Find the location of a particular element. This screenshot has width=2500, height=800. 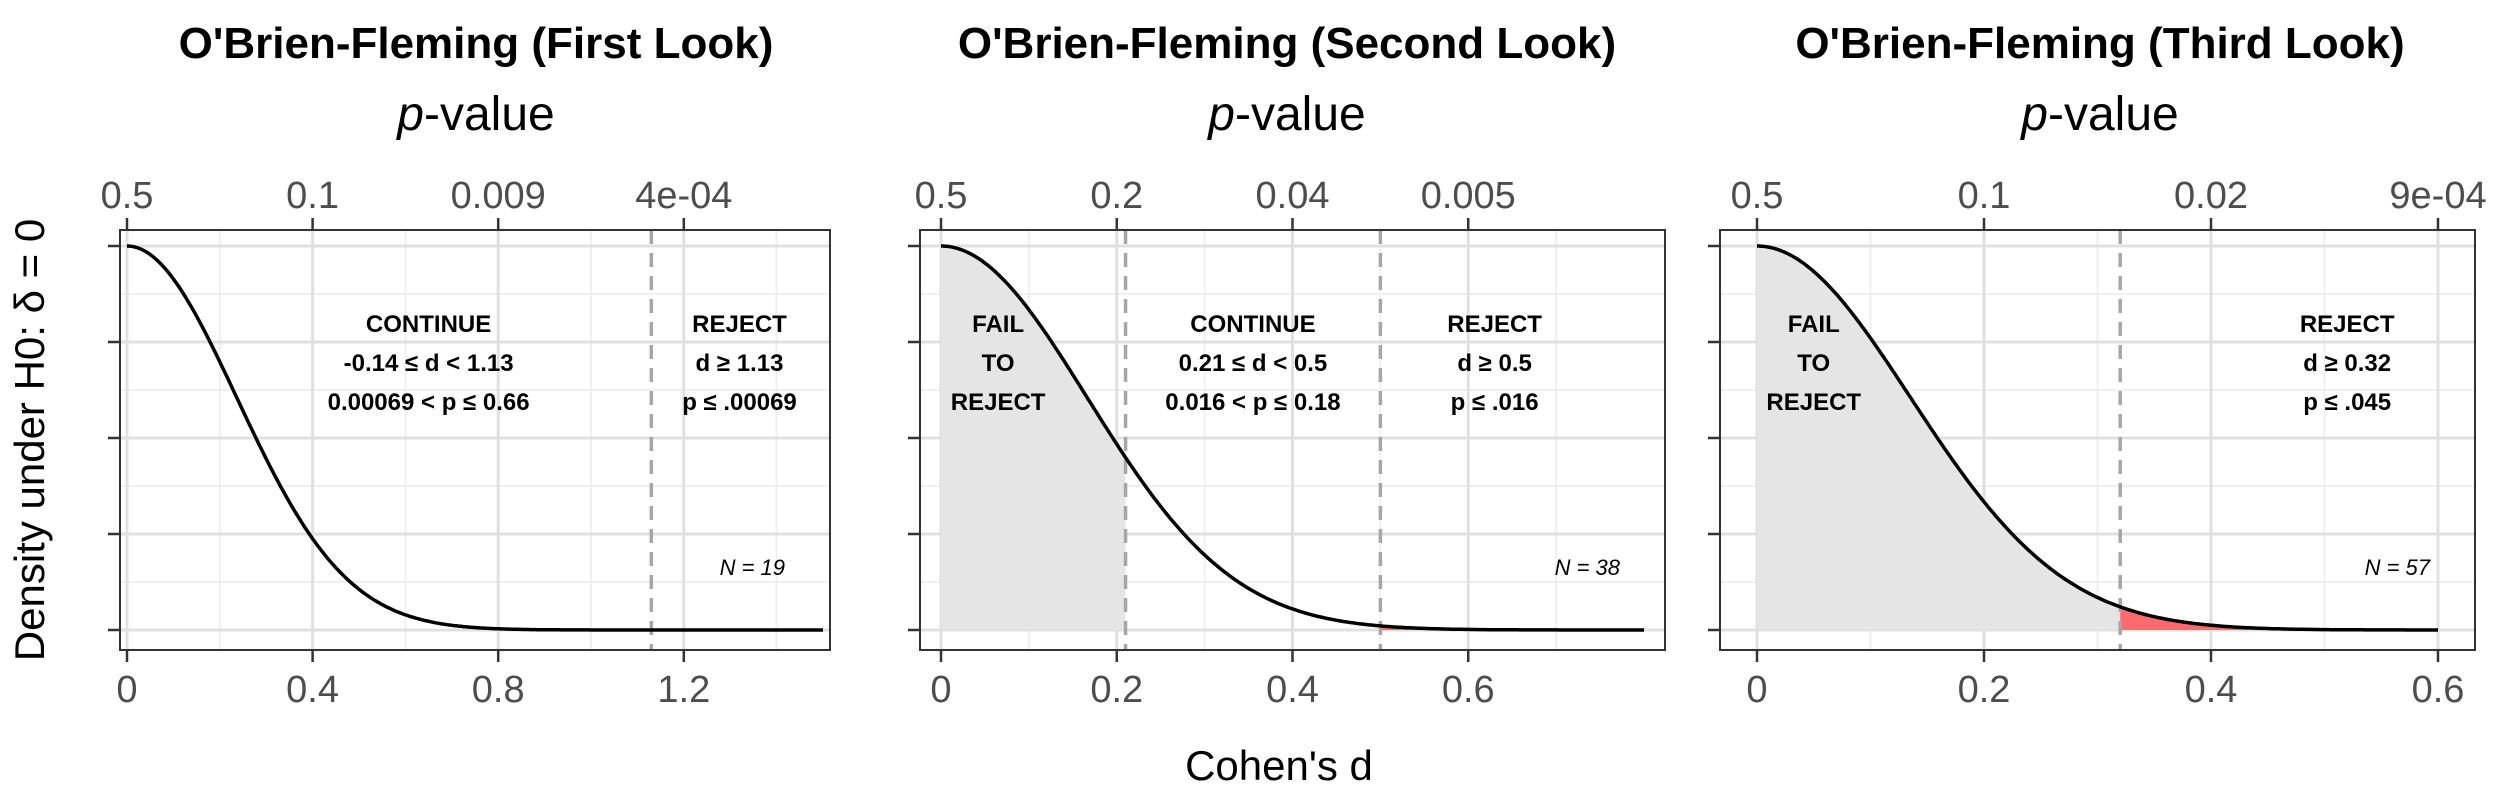

x-axis-title: Cohen's d is located at coordinates (1279, 765).